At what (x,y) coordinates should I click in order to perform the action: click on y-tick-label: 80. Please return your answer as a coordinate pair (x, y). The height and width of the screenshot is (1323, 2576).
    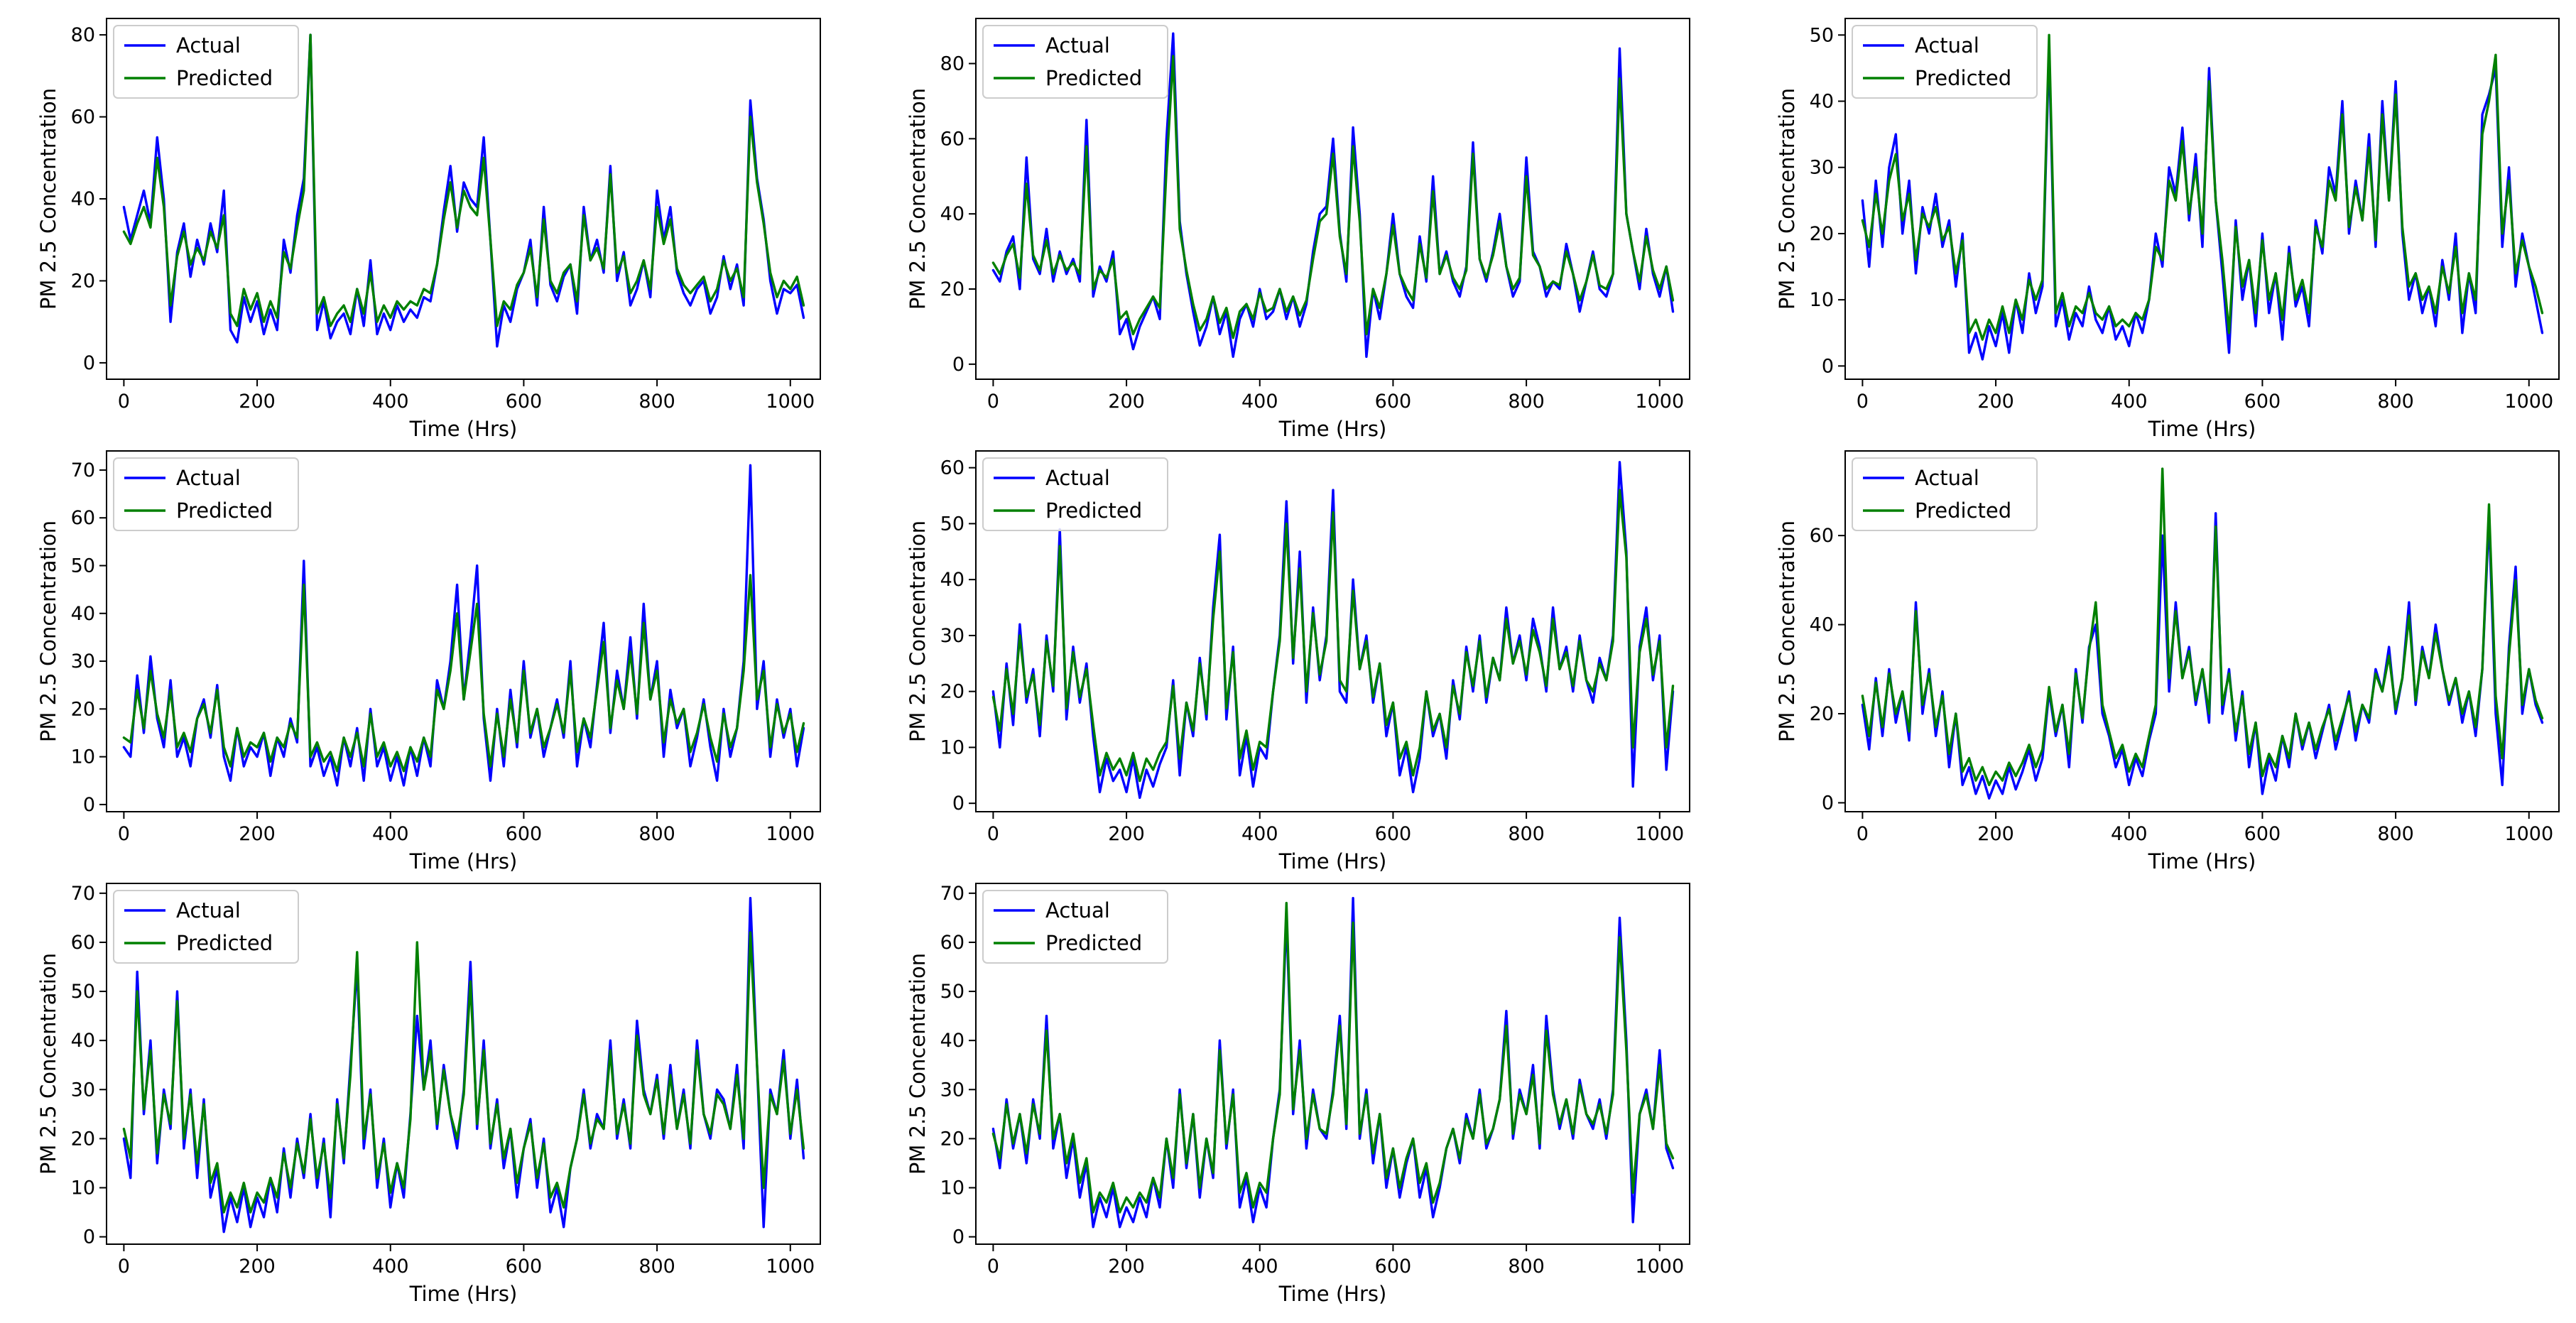
    Looking at the image, I should click on (952, 64).